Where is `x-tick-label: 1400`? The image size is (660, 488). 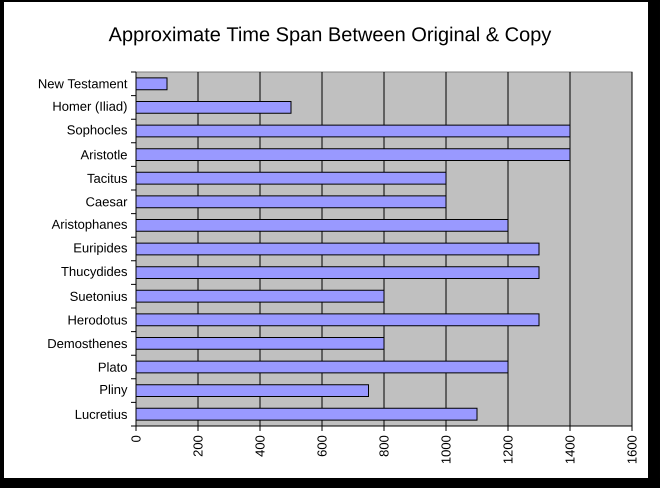 x-tick-label: 1400 is located at coordinates (570, 450).